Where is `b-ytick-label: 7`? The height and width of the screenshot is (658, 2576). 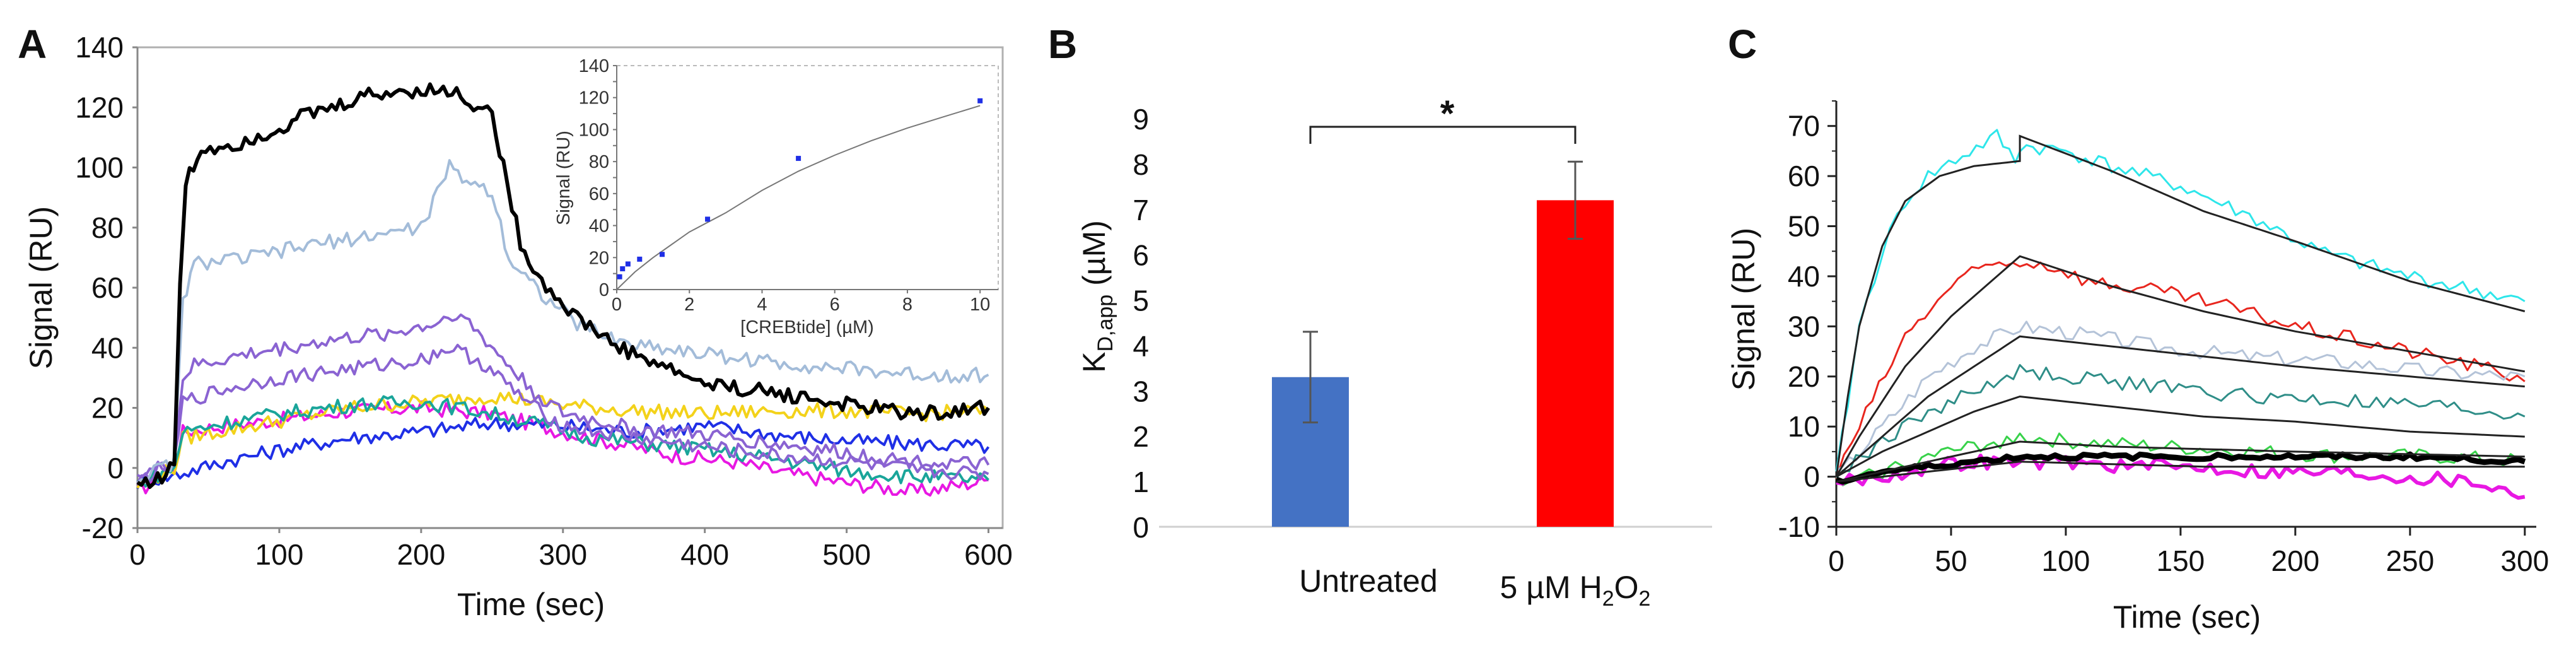 b-ytick-label: 7 is located at coordinates (1141, 210).